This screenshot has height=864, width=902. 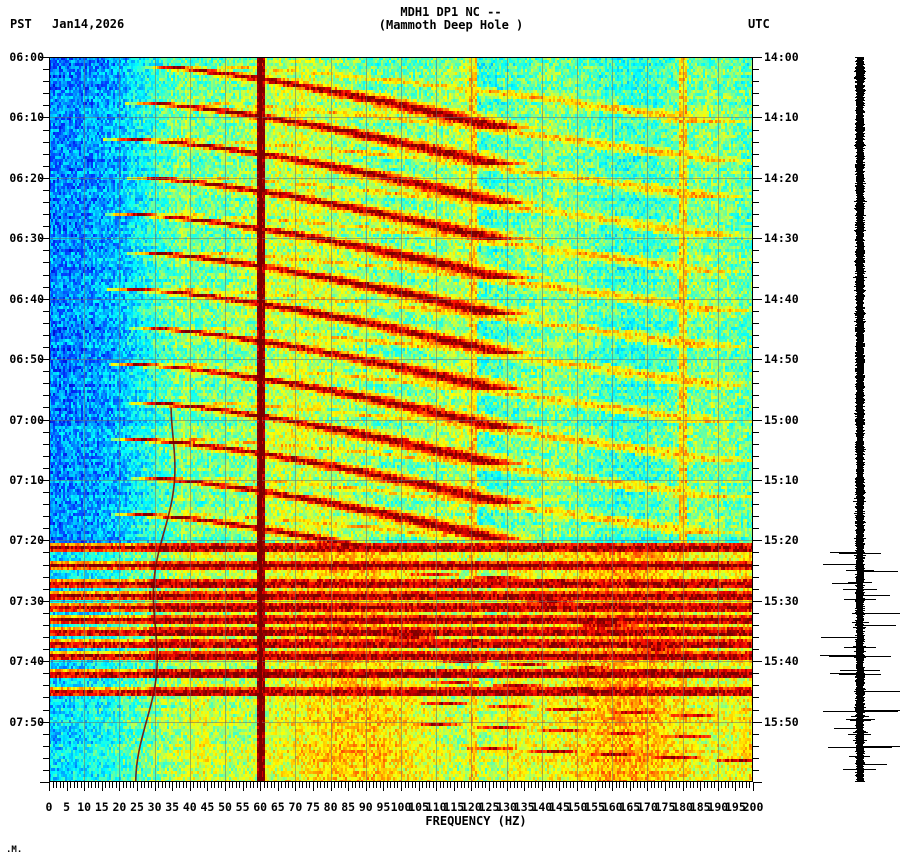 I want to click on time-label-left: 07:30, so click(x=26, y=600).